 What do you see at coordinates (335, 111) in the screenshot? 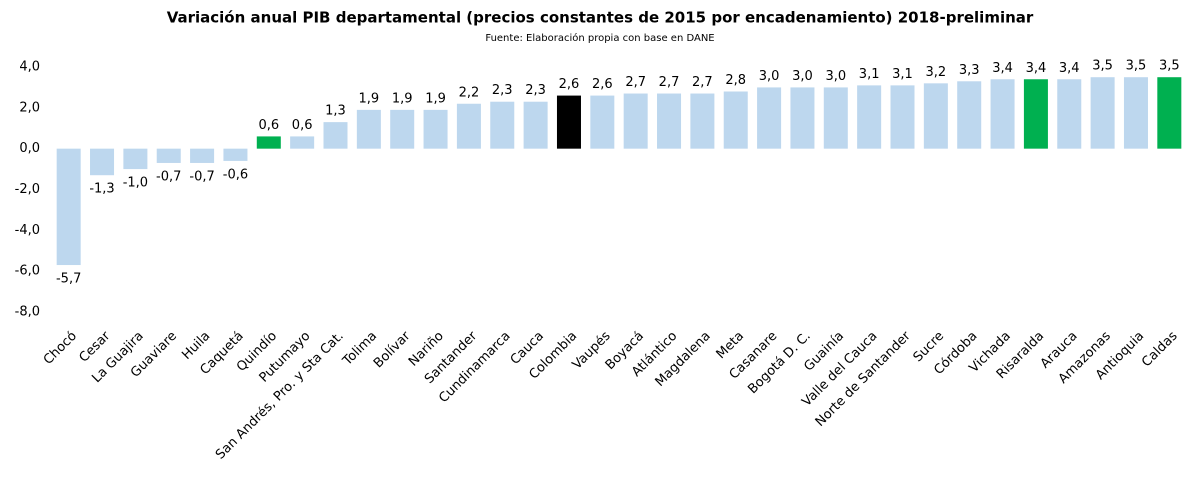
I see `value-label: 1,3` at bounding box center [335, 111].